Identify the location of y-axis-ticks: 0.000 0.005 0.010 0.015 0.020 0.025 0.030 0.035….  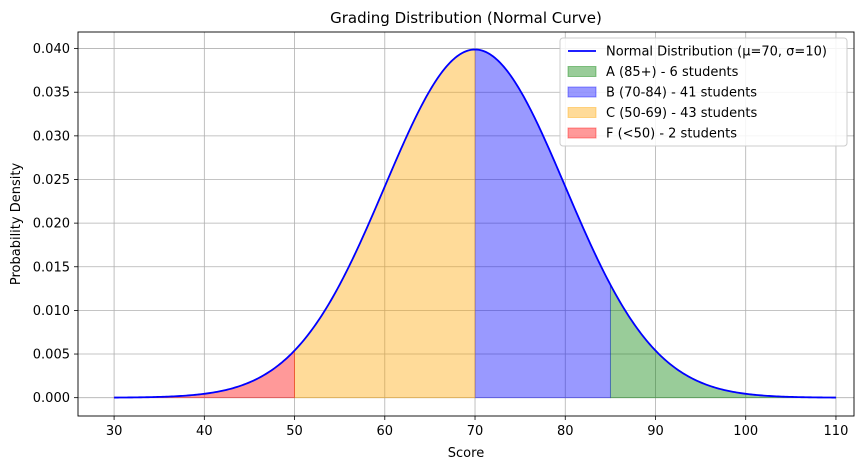
(55, 224).